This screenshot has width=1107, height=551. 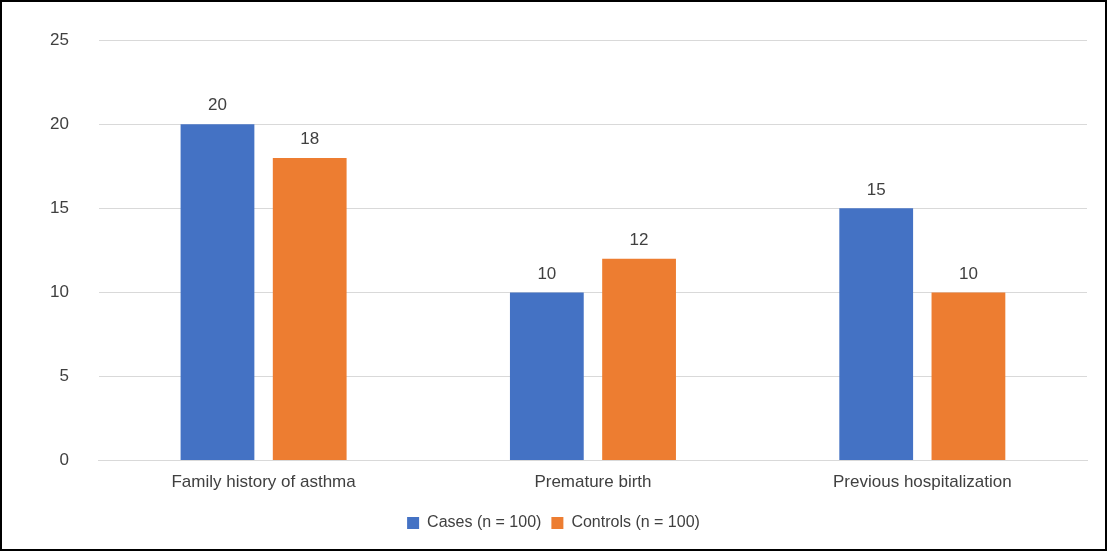 I want to click on y-tick-label: 15, so click(x=59, y=208).